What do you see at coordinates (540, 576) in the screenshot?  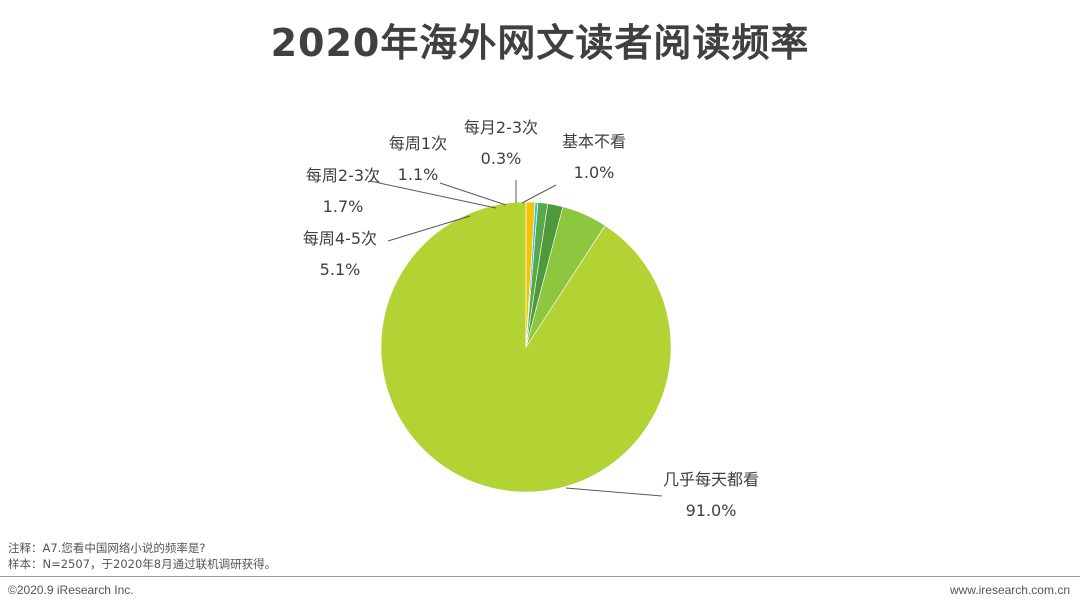 I see `footer-divider` at bounding box center [540, 576].